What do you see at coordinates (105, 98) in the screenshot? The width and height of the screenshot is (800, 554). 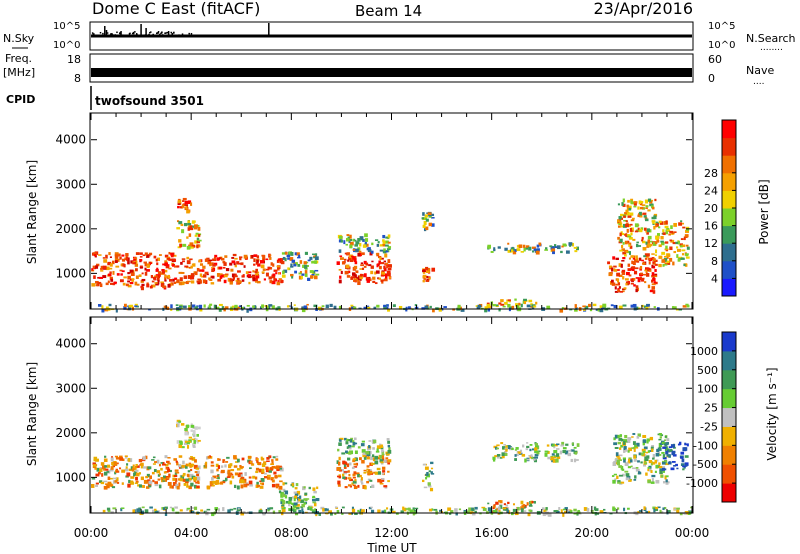 I see `cpid-panel: CPID twofsound 3501` at bounding box center [105, 98].